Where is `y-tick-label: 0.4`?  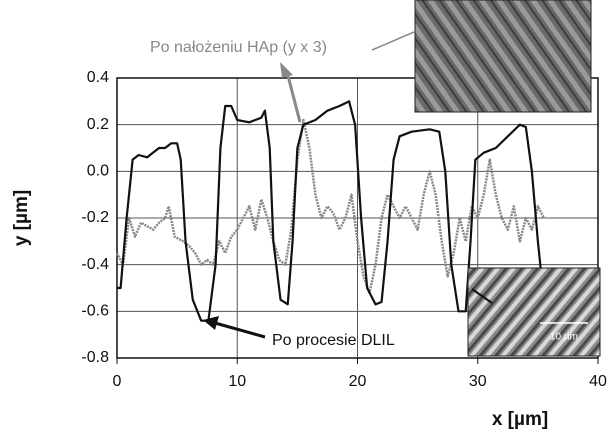
y-tick-label: 0.4 is located at coordinates (98, 77).